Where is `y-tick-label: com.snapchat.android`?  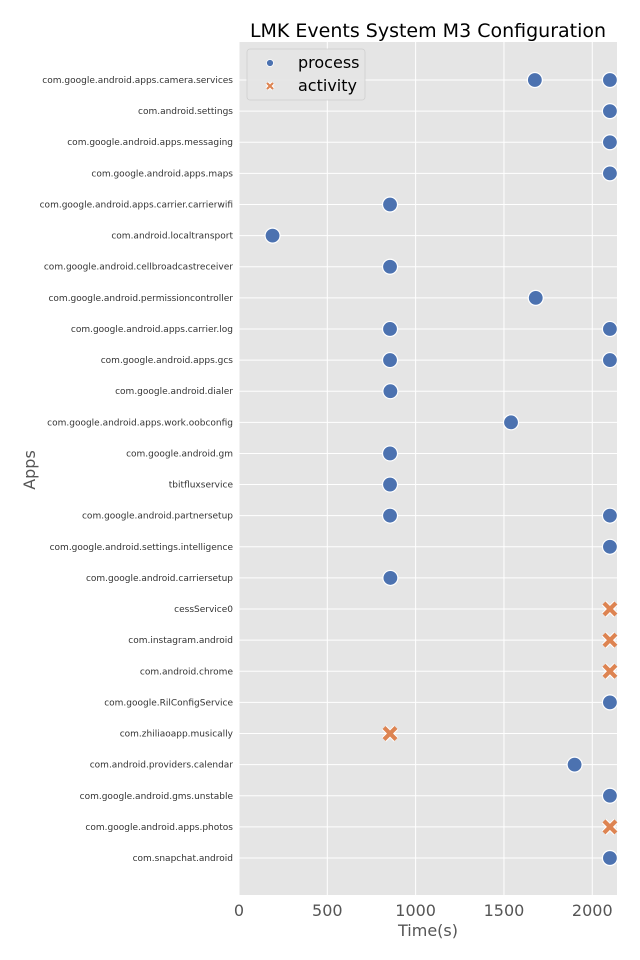
y-tick-label: com.snapchat.android is located at coordinates (183, 859).